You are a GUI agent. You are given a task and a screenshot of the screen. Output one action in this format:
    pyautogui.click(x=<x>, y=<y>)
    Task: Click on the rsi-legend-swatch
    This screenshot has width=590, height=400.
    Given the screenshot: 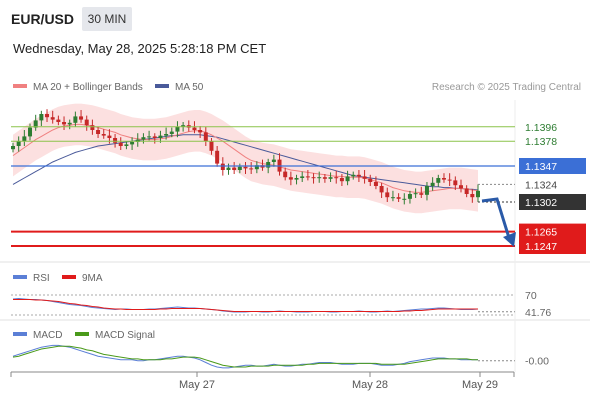 What is the action you would take?
    pyautogui.click(x=20, y=277)
    